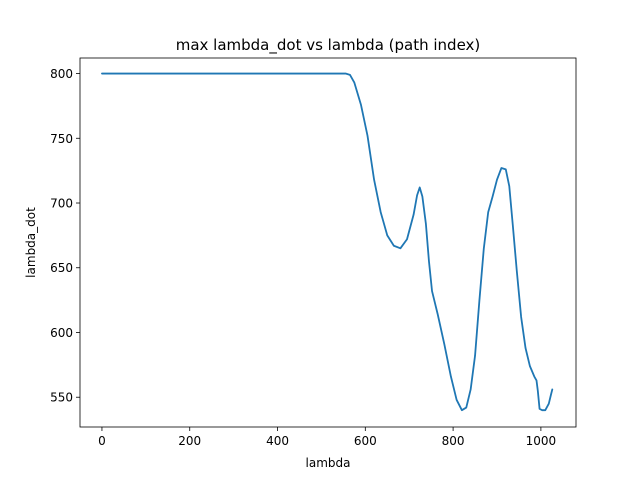 This screenshot has height=480, width=640. I want to click on x-tick-label: 200, so click(189, 441).